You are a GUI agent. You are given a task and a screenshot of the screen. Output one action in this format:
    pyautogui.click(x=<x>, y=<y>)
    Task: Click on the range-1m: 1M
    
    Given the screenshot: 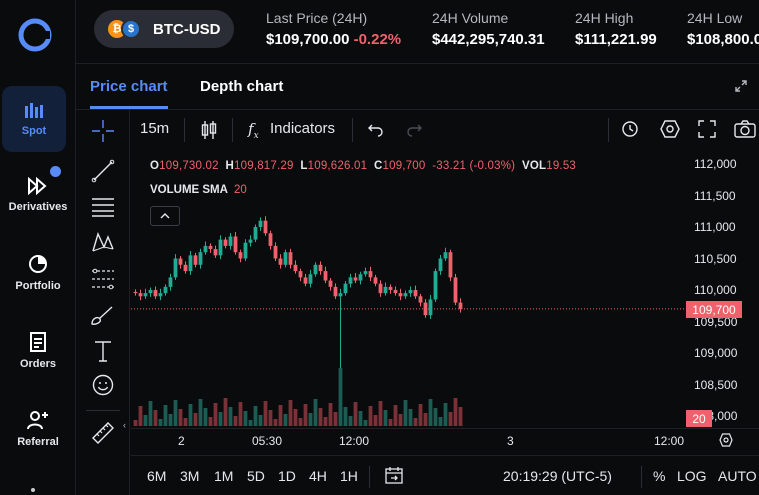 What is the action you would take?
    pyautogui.click(x=224, y=476)
    